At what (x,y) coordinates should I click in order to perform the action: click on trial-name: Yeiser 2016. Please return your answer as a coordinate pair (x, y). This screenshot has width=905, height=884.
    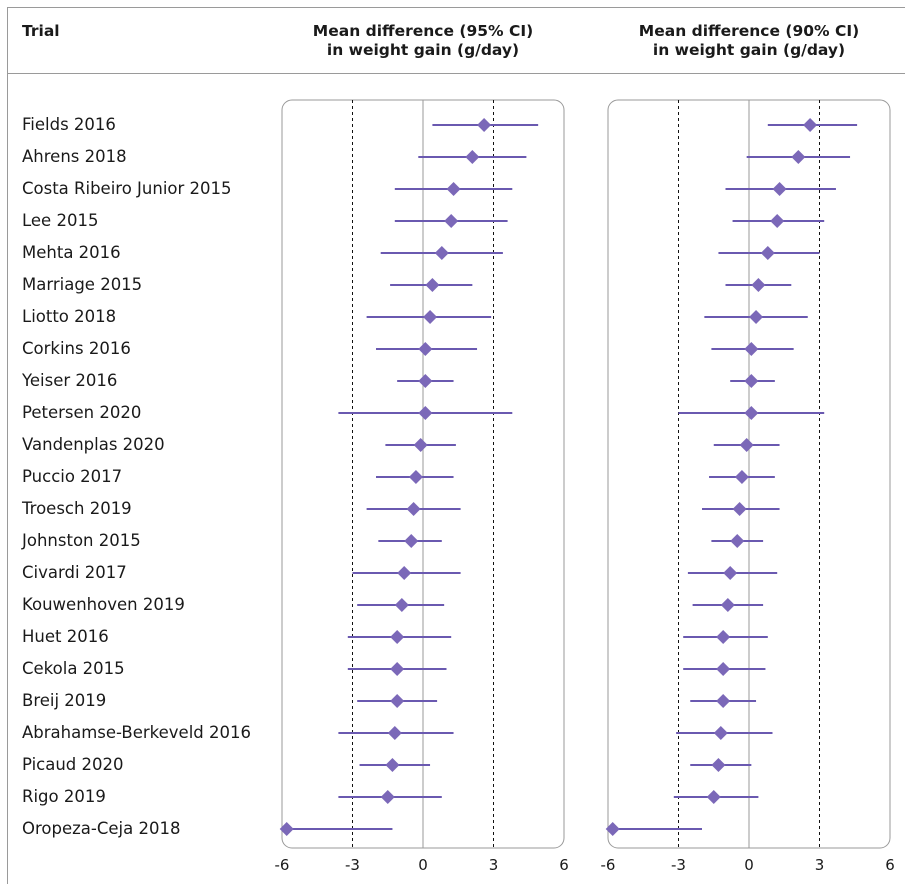
    Looking at the image, I should click on (70, 380).